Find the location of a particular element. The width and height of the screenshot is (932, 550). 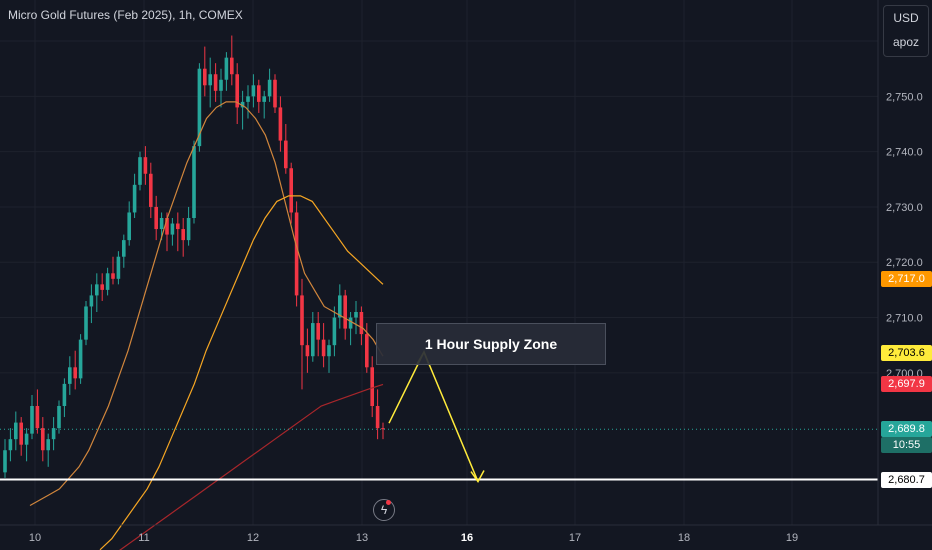

projection-arrows is located at coordinates (436, 416).